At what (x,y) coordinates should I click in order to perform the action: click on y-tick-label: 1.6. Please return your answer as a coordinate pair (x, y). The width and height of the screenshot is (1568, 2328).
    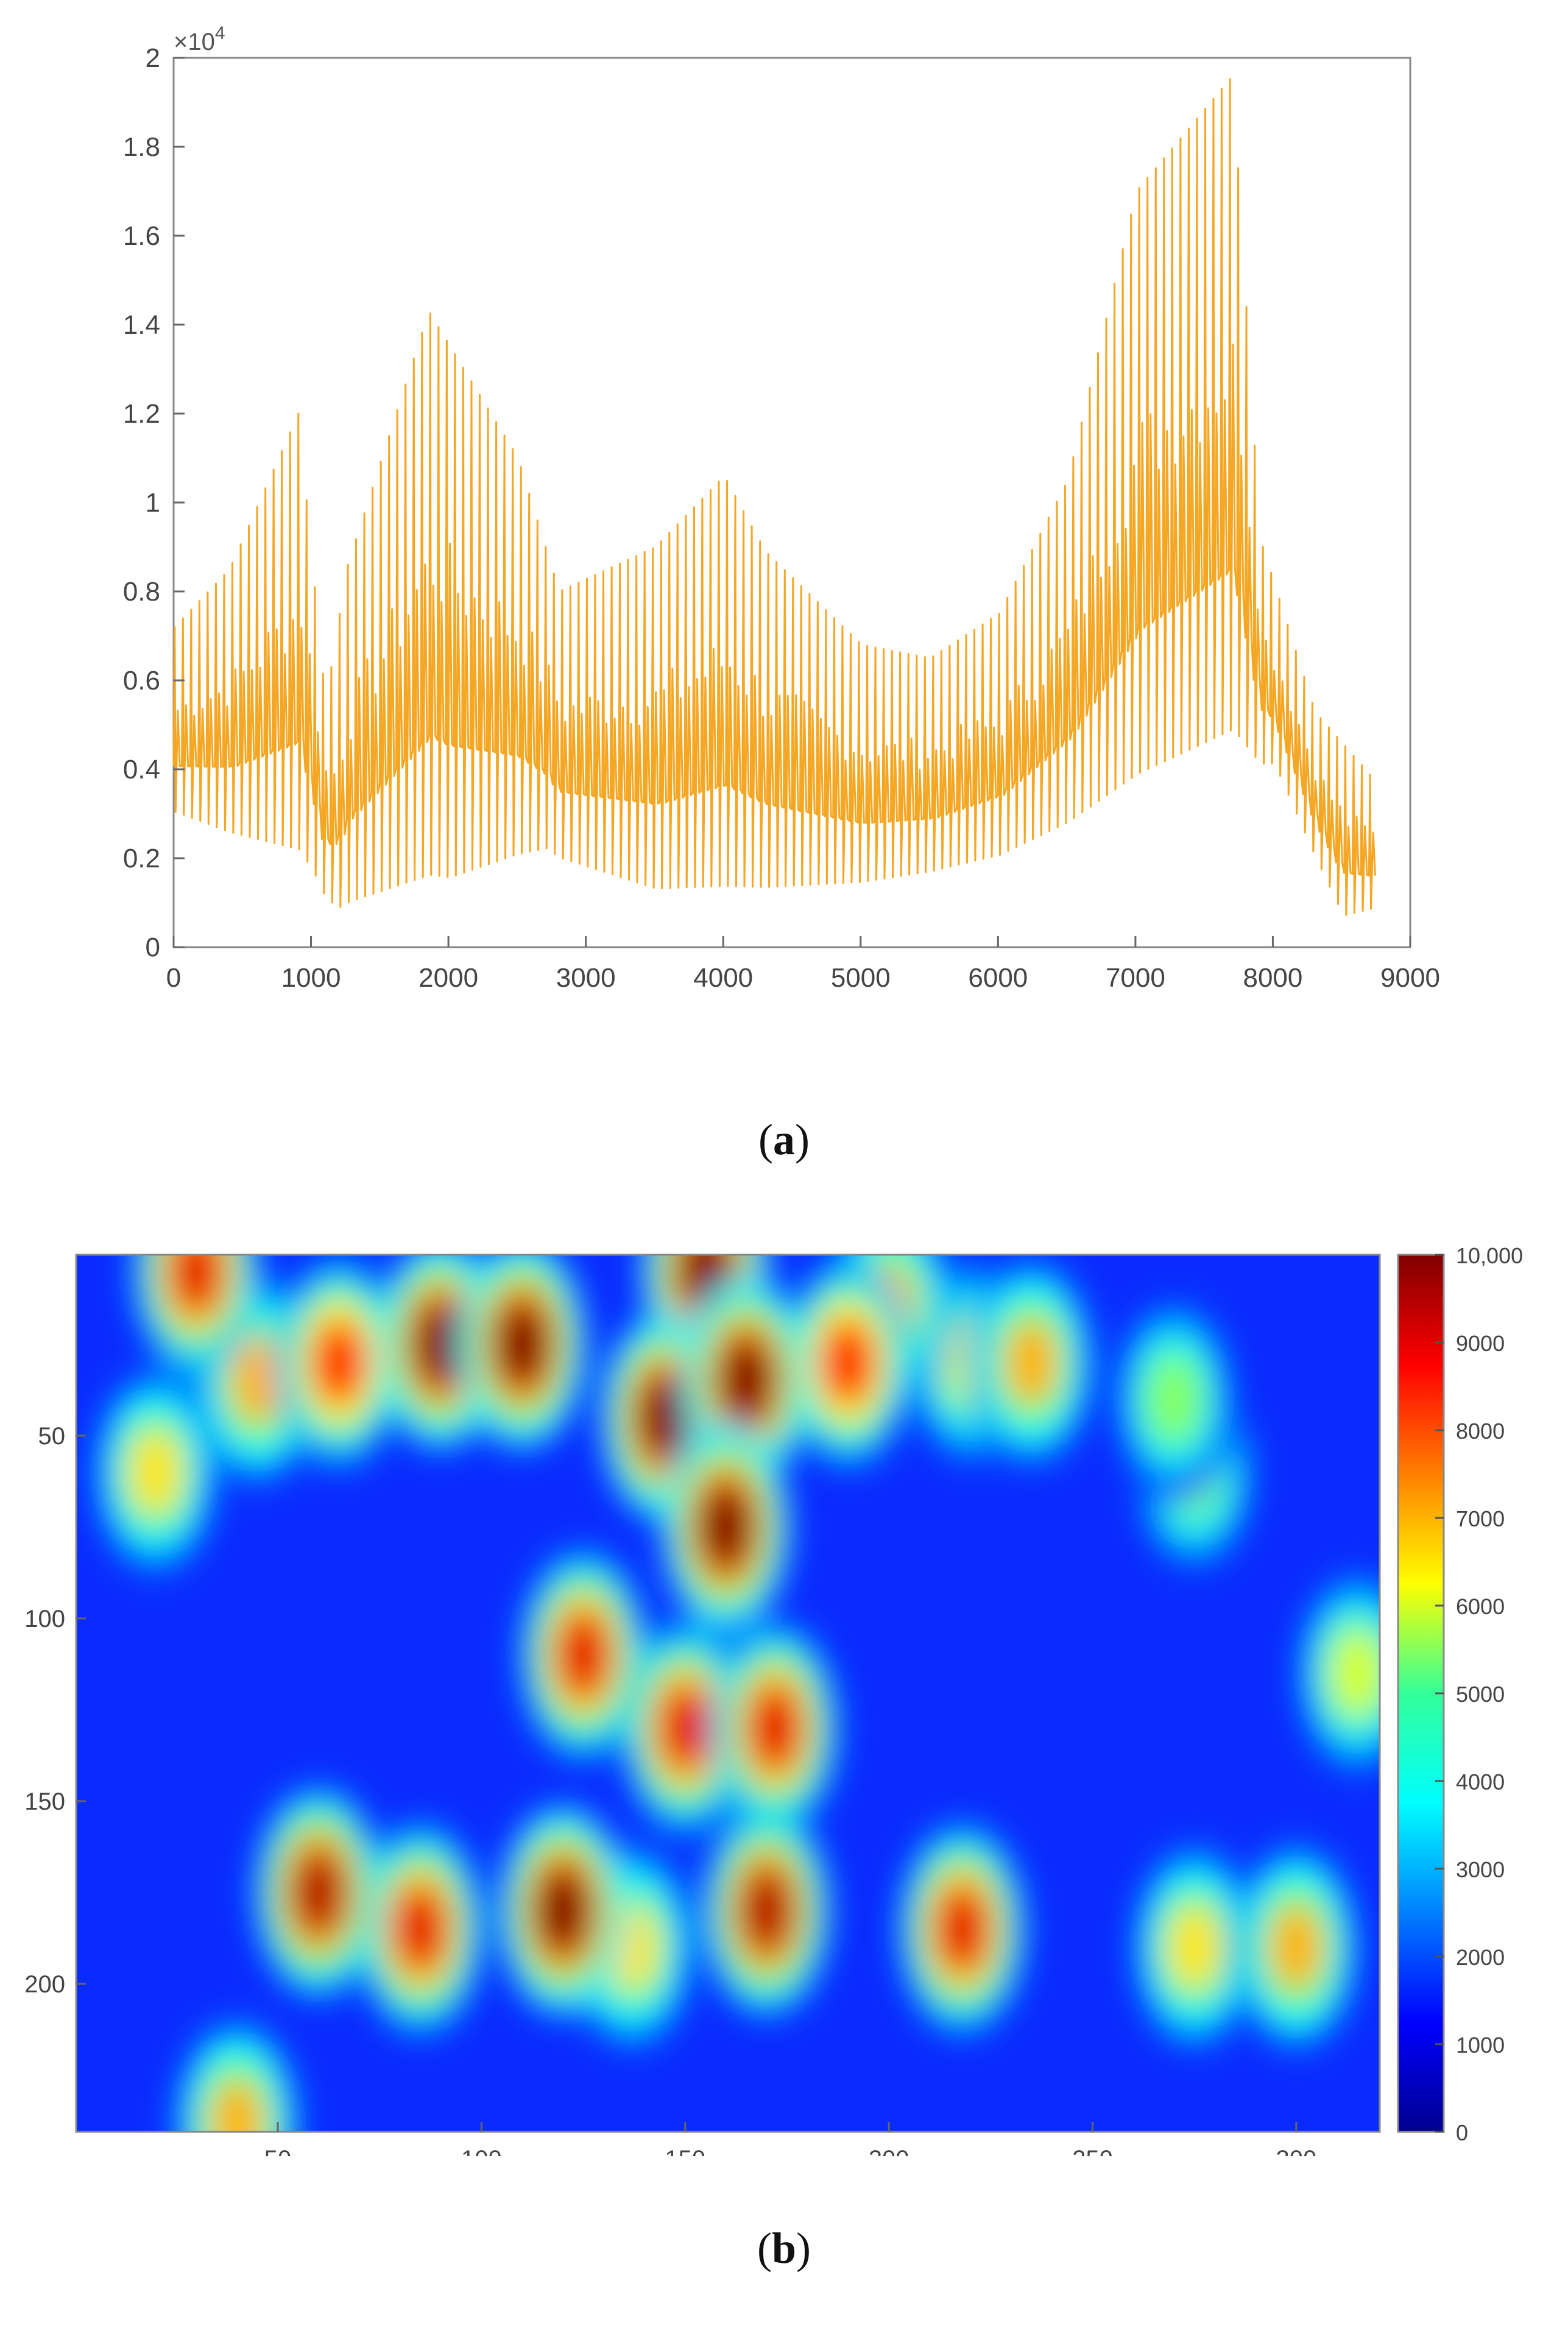
    Looking at the image, I should click on (141, 236).